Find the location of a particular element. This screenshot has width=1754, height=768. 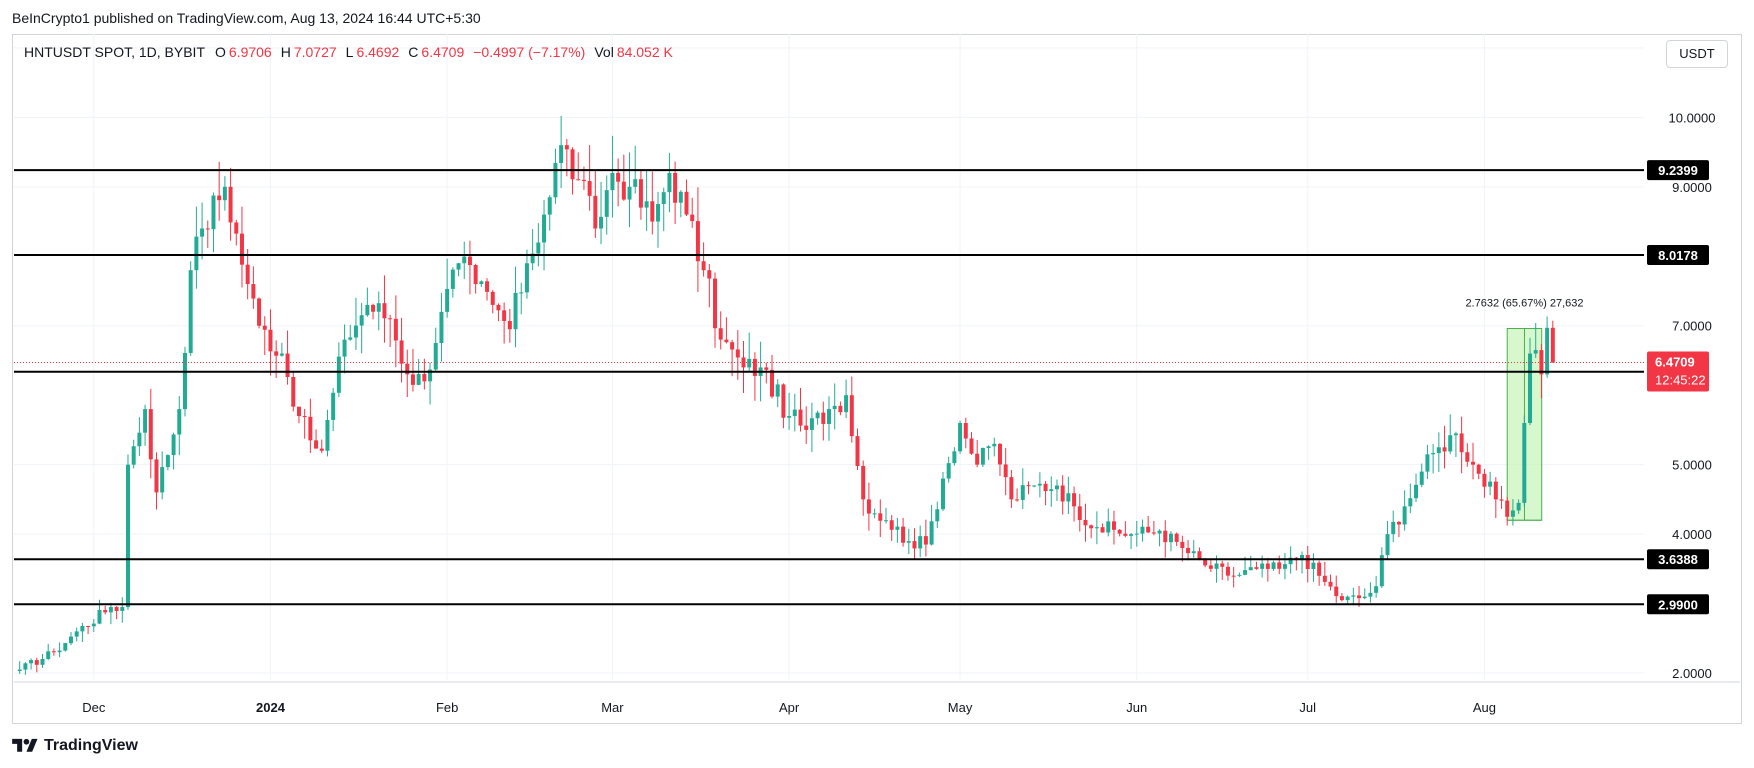

y-tick-label: 9.0000 is located at coordinates (1692, 187).